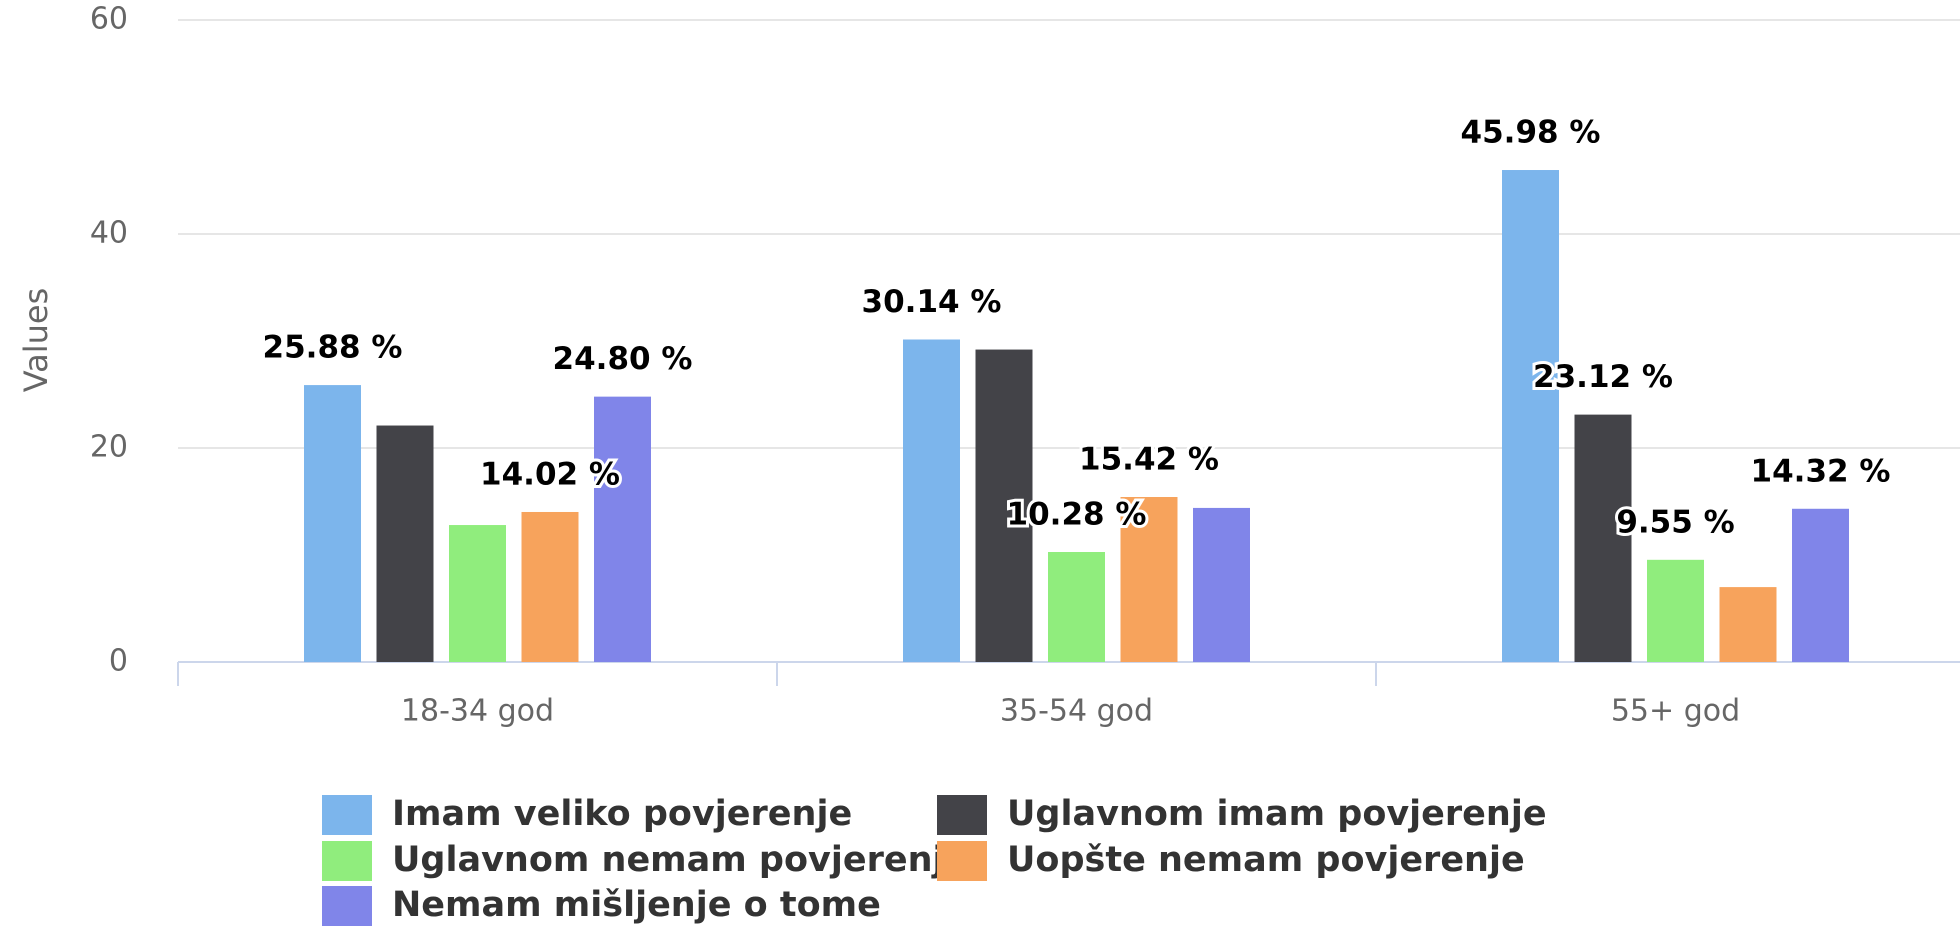  I want to click on y-axis-title: Values, so click(36, 340).